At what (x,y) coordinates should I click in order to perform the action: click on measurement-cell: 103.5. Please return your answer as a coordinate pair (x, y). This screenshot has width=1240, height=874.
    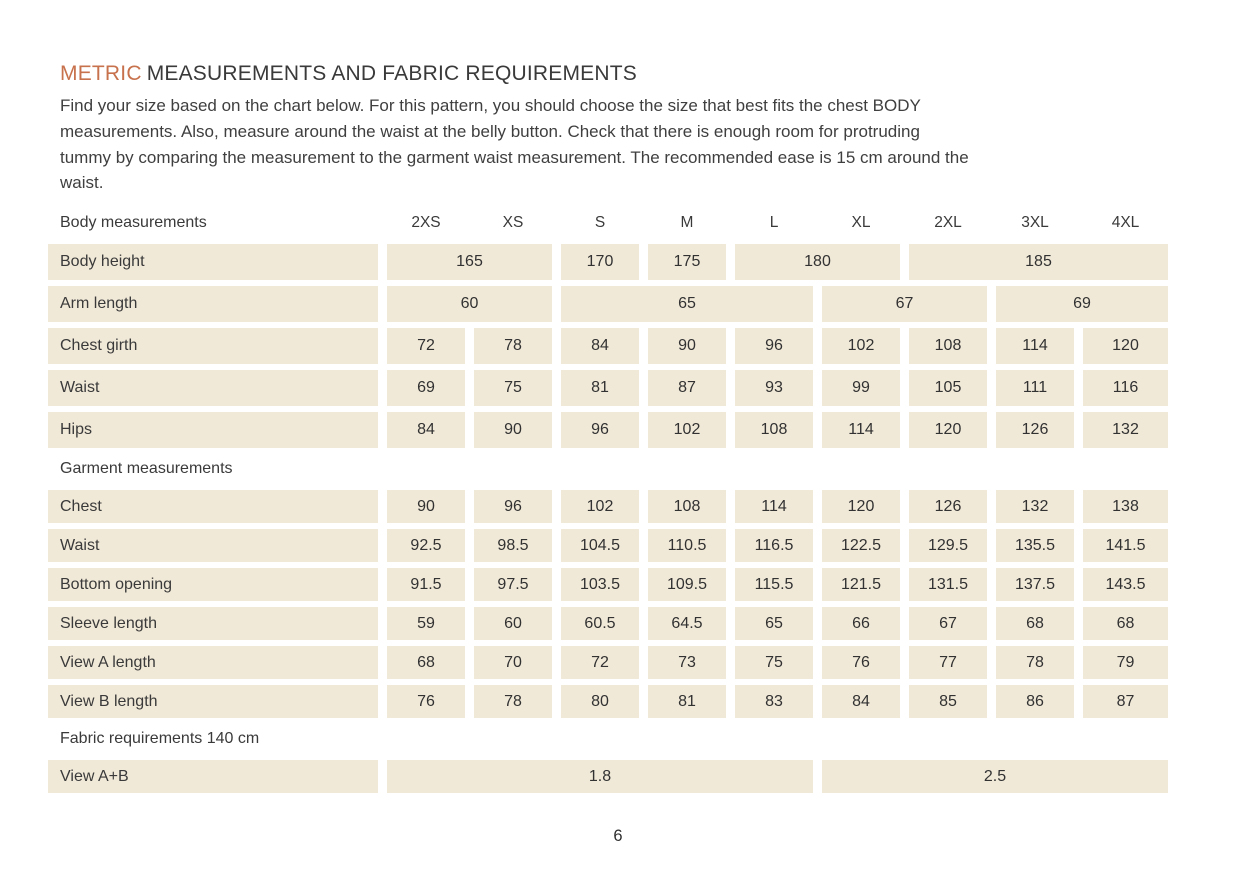
    Looking at the image, I should click on (600, 585).